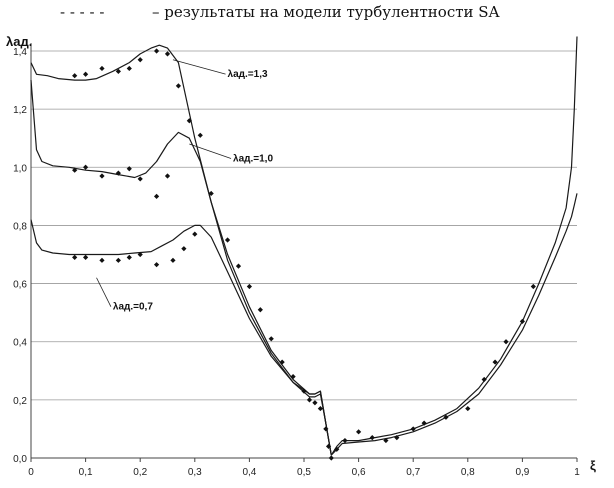 The width and height of the screenshot is (614, 488). I want to click on y-tick-label: 0,0, so click(20, 459).